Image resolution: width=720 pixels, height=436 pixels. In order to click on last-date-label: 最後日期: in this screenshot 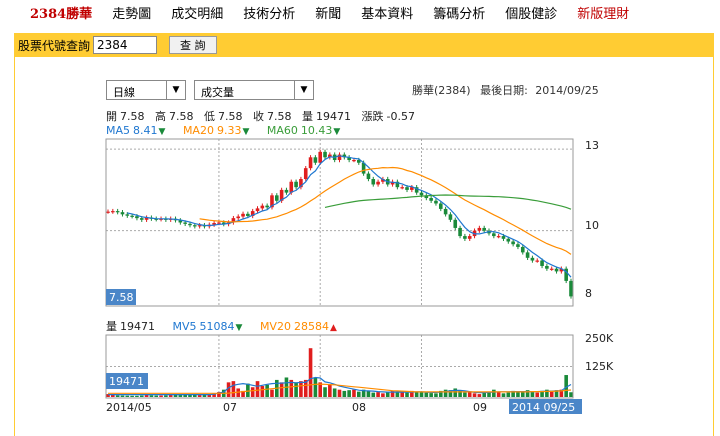, I will do `click(504, 90)`.